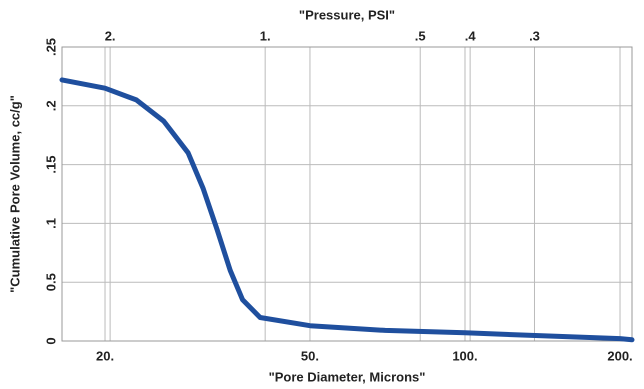  What do you see at coordinates (50, 340) in the screenshot?
I see `y-tick-label: 0` at bounding box center [50, 340].